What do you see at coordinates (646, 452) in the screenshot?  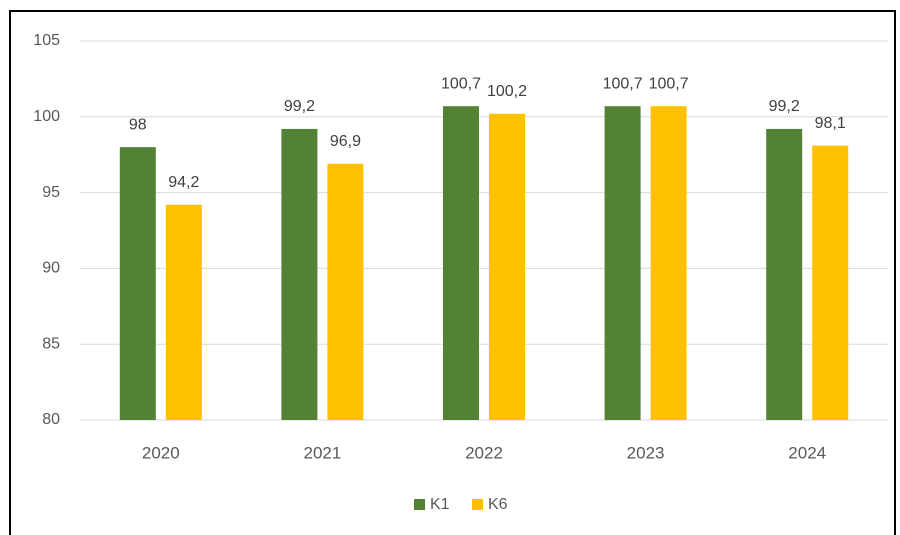 I see `x-tick-label: 2023` at bounding box center [646, 452].